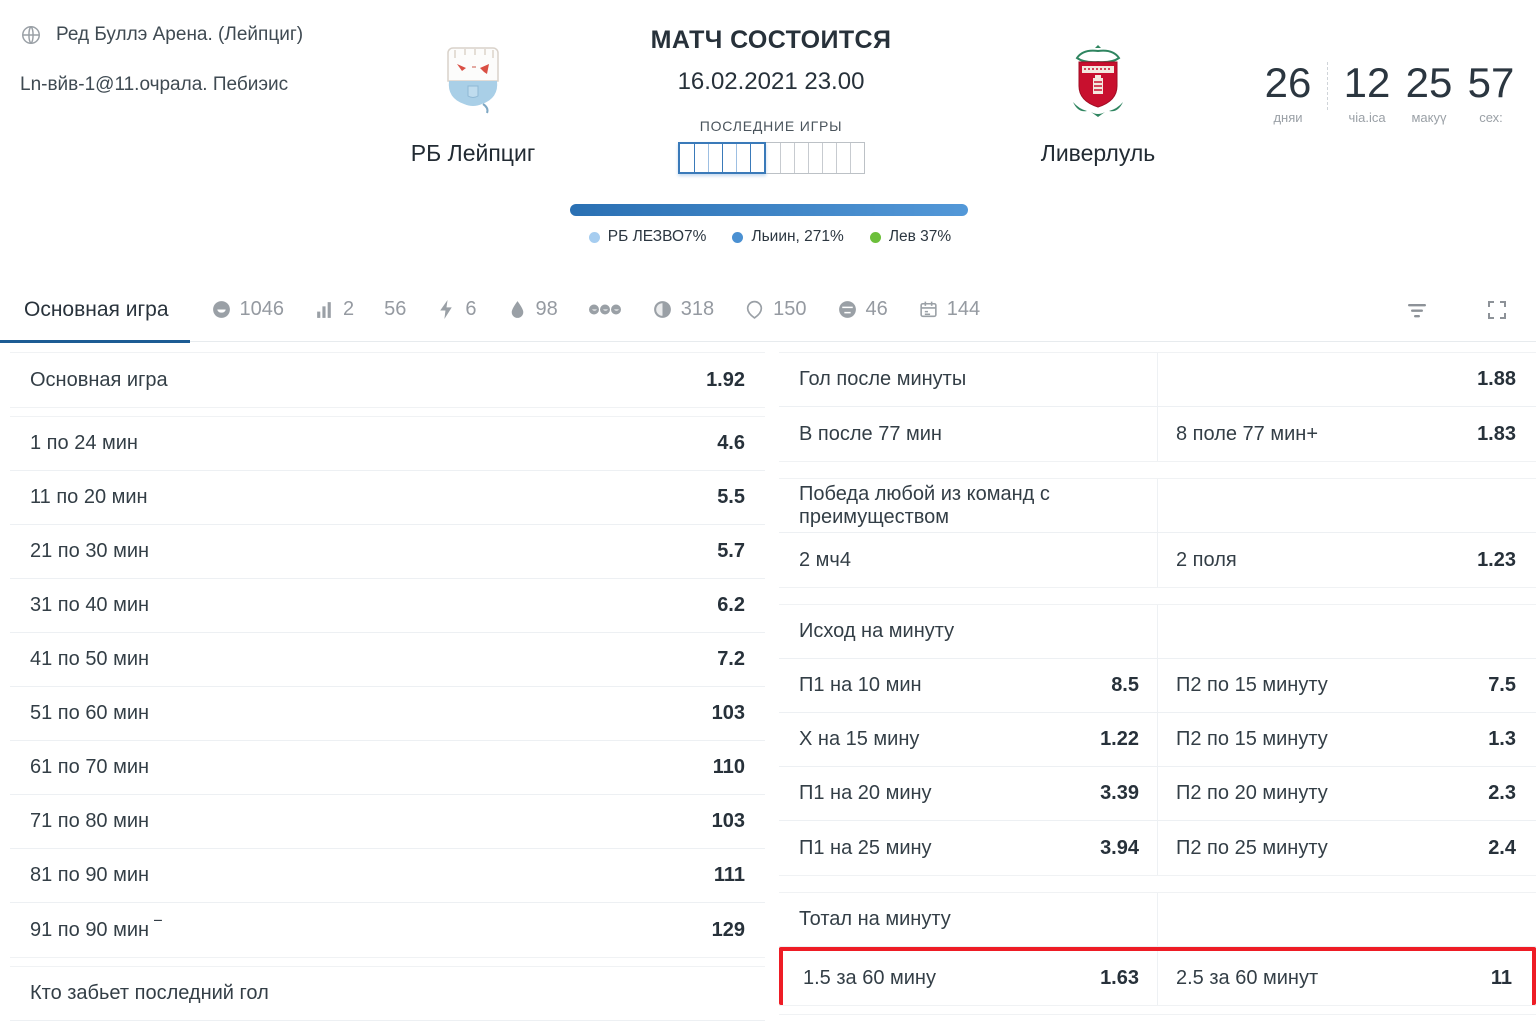 The height and width of the screenshot is (1024, 1536). What do you see at coordinates (910, 237) in the screenshot?
I see `legend-item-away: Лев 37%` at bounding box center [910, 237].